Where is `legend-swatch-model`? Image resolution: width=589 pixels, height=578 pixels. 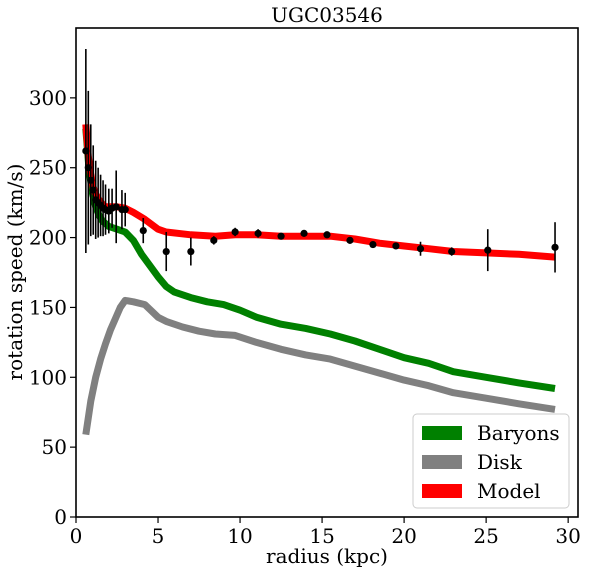
legend-swatch-model is located at coordinates (442, 491).